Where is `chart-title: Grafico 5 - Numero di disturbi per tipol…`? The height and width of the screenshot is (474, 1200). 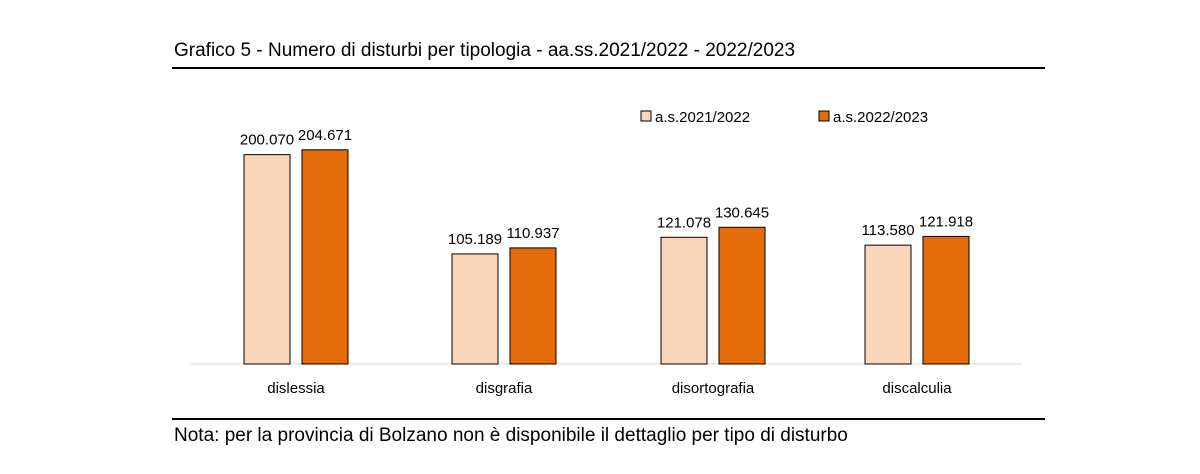
chart-title: Grafico 5 - Numero di disturbi per tipol… is located at coordinates (485, 50).